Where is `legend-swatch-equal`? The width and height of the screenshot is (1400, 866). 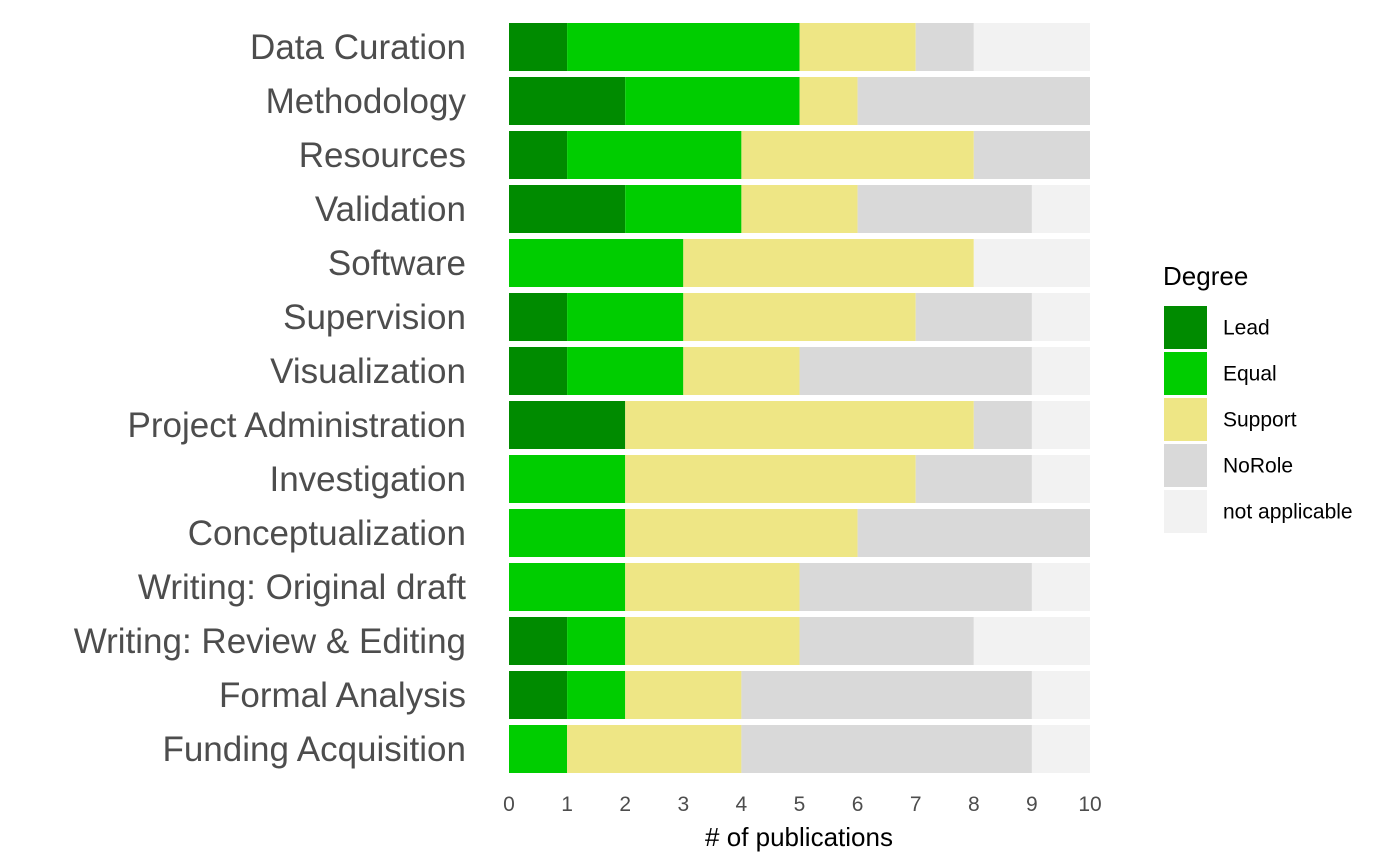
legend-swatch-equal is located at coordinates (1185, 373).